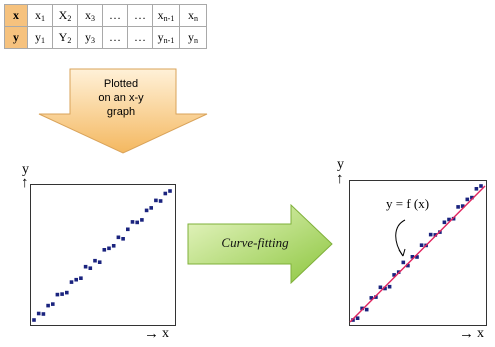 The image size is (495, 347). I want to click on right-x-right-arrow: →, so click(466, 334).